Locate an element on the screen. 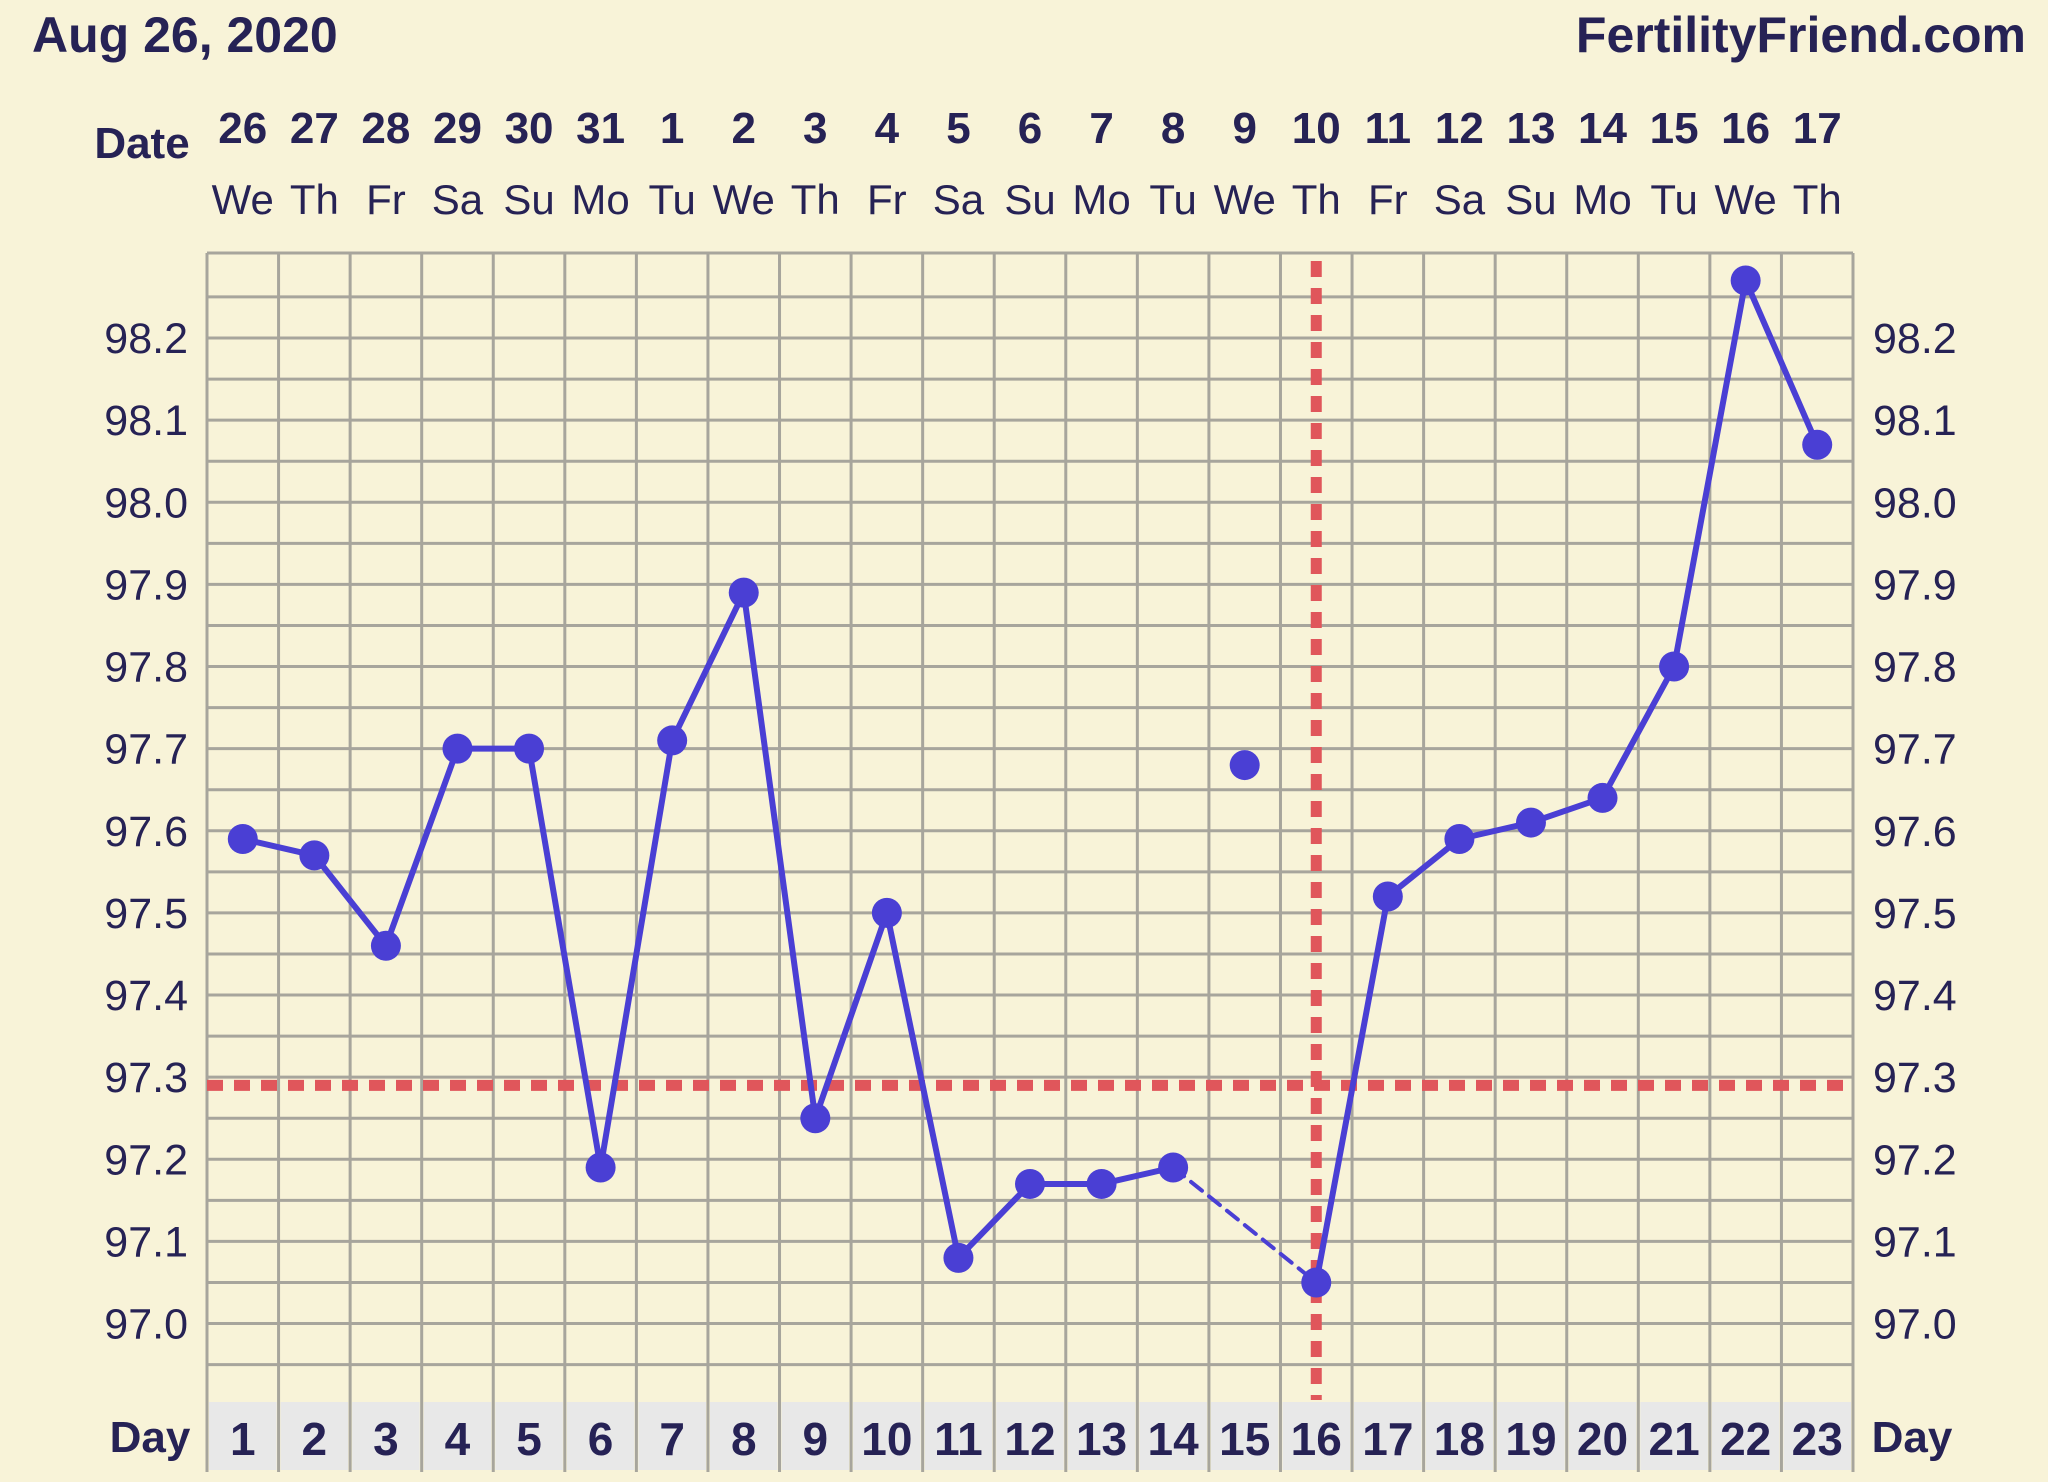 This screenshot has height=1482, width=2048. date-label: 15 is located at coordinates (1674, 128).